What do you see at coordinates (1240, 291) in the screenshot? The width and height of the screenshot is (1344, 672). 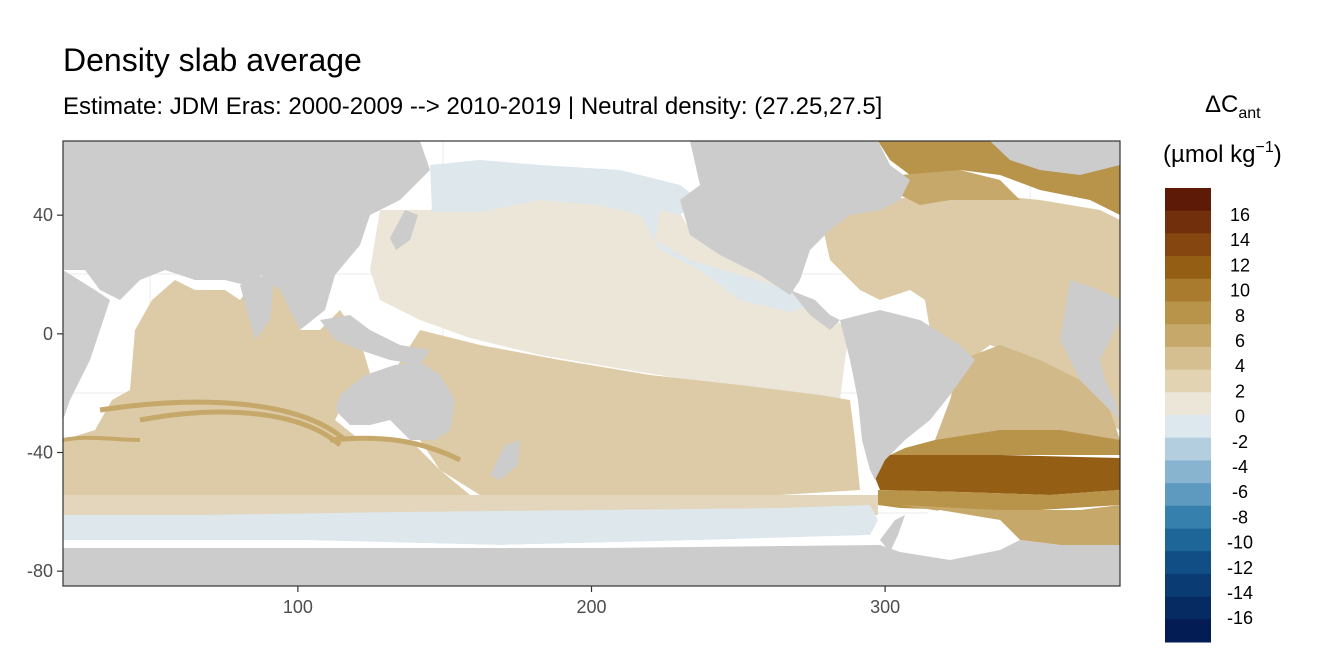 I see `legend-label: 10` at bounding box center [1240, 291].